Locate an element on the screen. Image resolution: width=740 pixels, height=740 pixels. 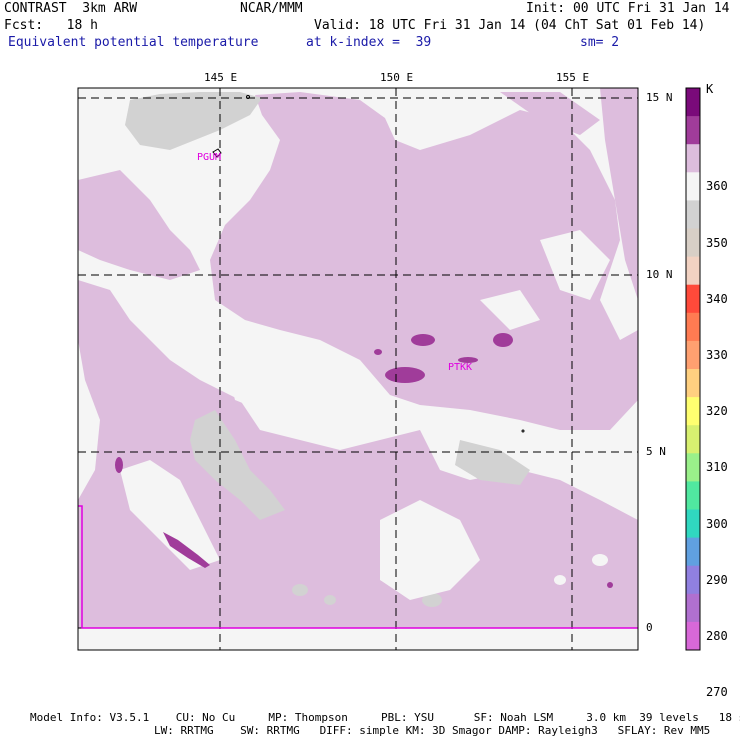
station-label-pgum: PGUM is located at coordinates (209, 157).